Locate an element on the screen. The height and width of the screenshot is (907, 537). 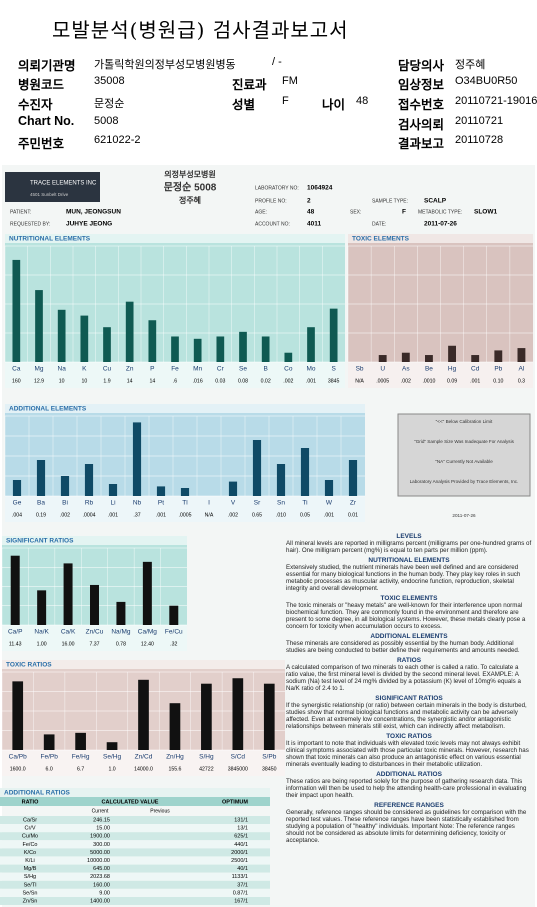
table-head is located at coordinates (135, 801).